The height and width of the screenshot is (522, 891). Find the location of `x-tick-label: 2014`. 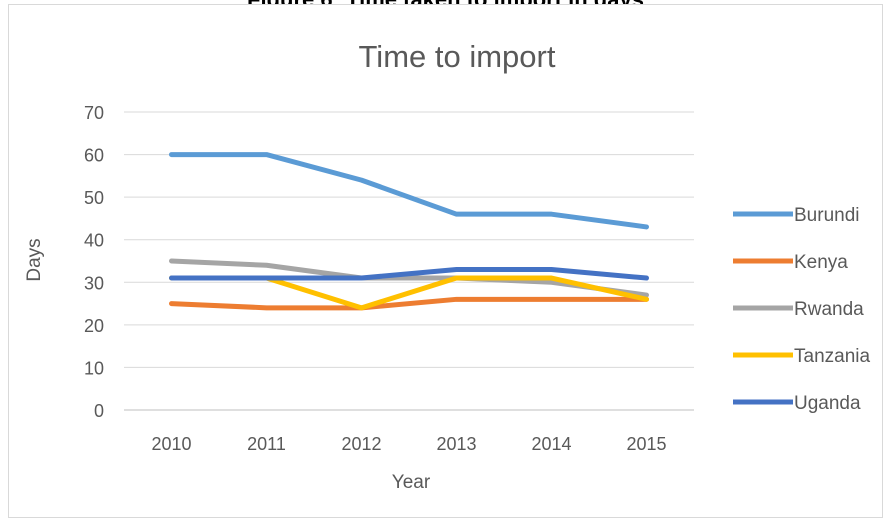

x-tick-label: 2014 is located at coordinates (551, 444).